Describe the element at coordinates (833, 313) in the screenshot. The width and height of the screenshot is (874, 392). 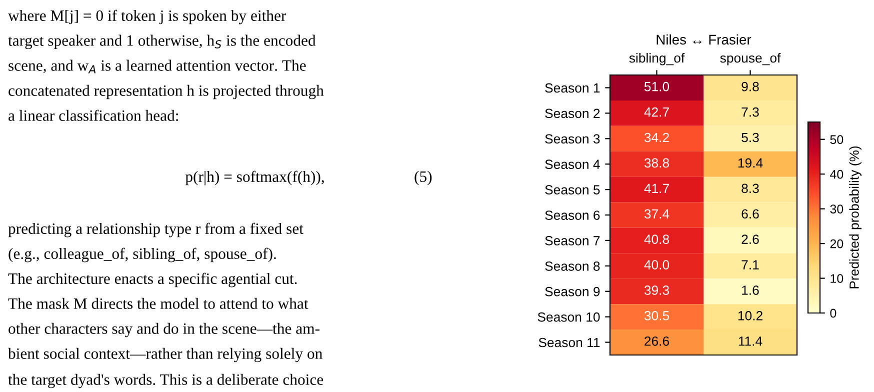
I see `color-bar-label: 0` at that location.